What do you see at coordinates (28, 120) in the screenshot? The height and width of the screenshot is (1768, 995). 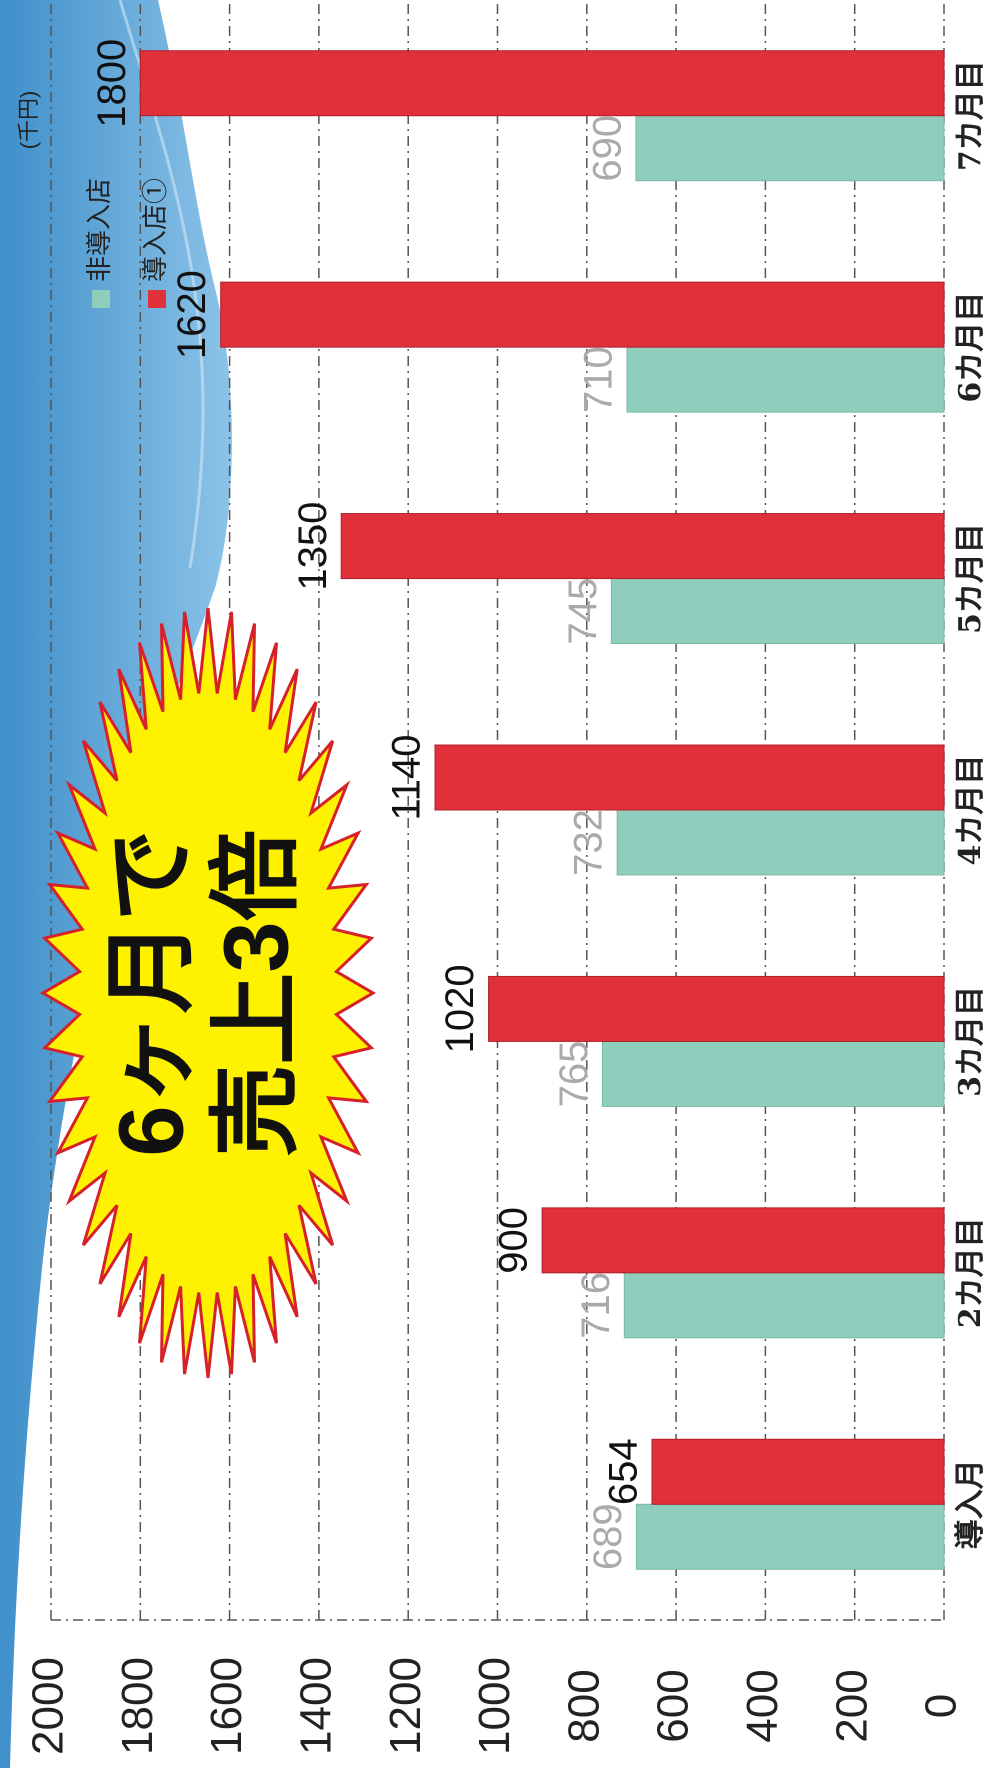 I see `unit-label: (千円)` at bounding box center [28, 120].